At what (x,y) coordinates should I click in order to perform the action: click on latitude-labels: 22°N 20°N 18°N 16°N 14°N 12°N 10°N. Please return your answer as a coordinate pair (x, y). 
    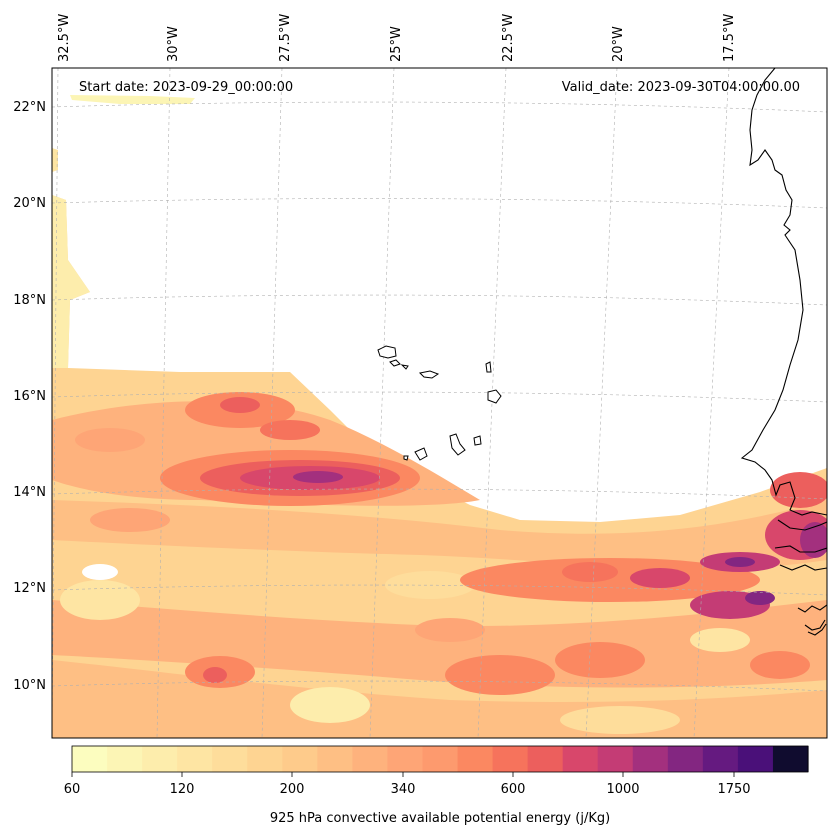
    Looking at the image, I should click on (29, 396).